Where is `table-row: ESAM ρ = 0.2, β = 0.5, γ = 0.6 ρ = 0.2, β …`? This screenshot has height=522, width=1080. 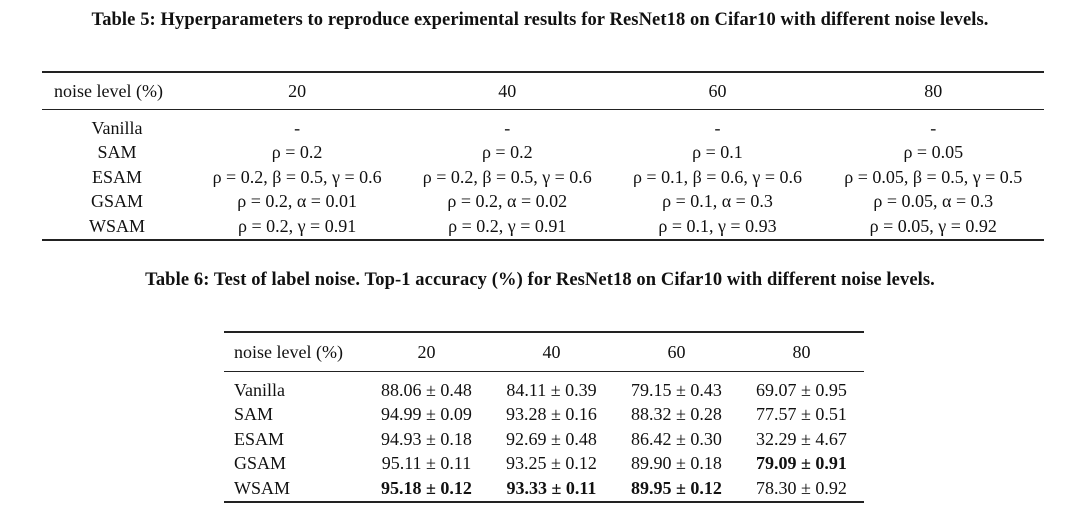
table-row: ESAM ρ = 0.2, β = 0.5, γ = 0.6 ρ = 0.2, β … is located at coordinates (543, 177).